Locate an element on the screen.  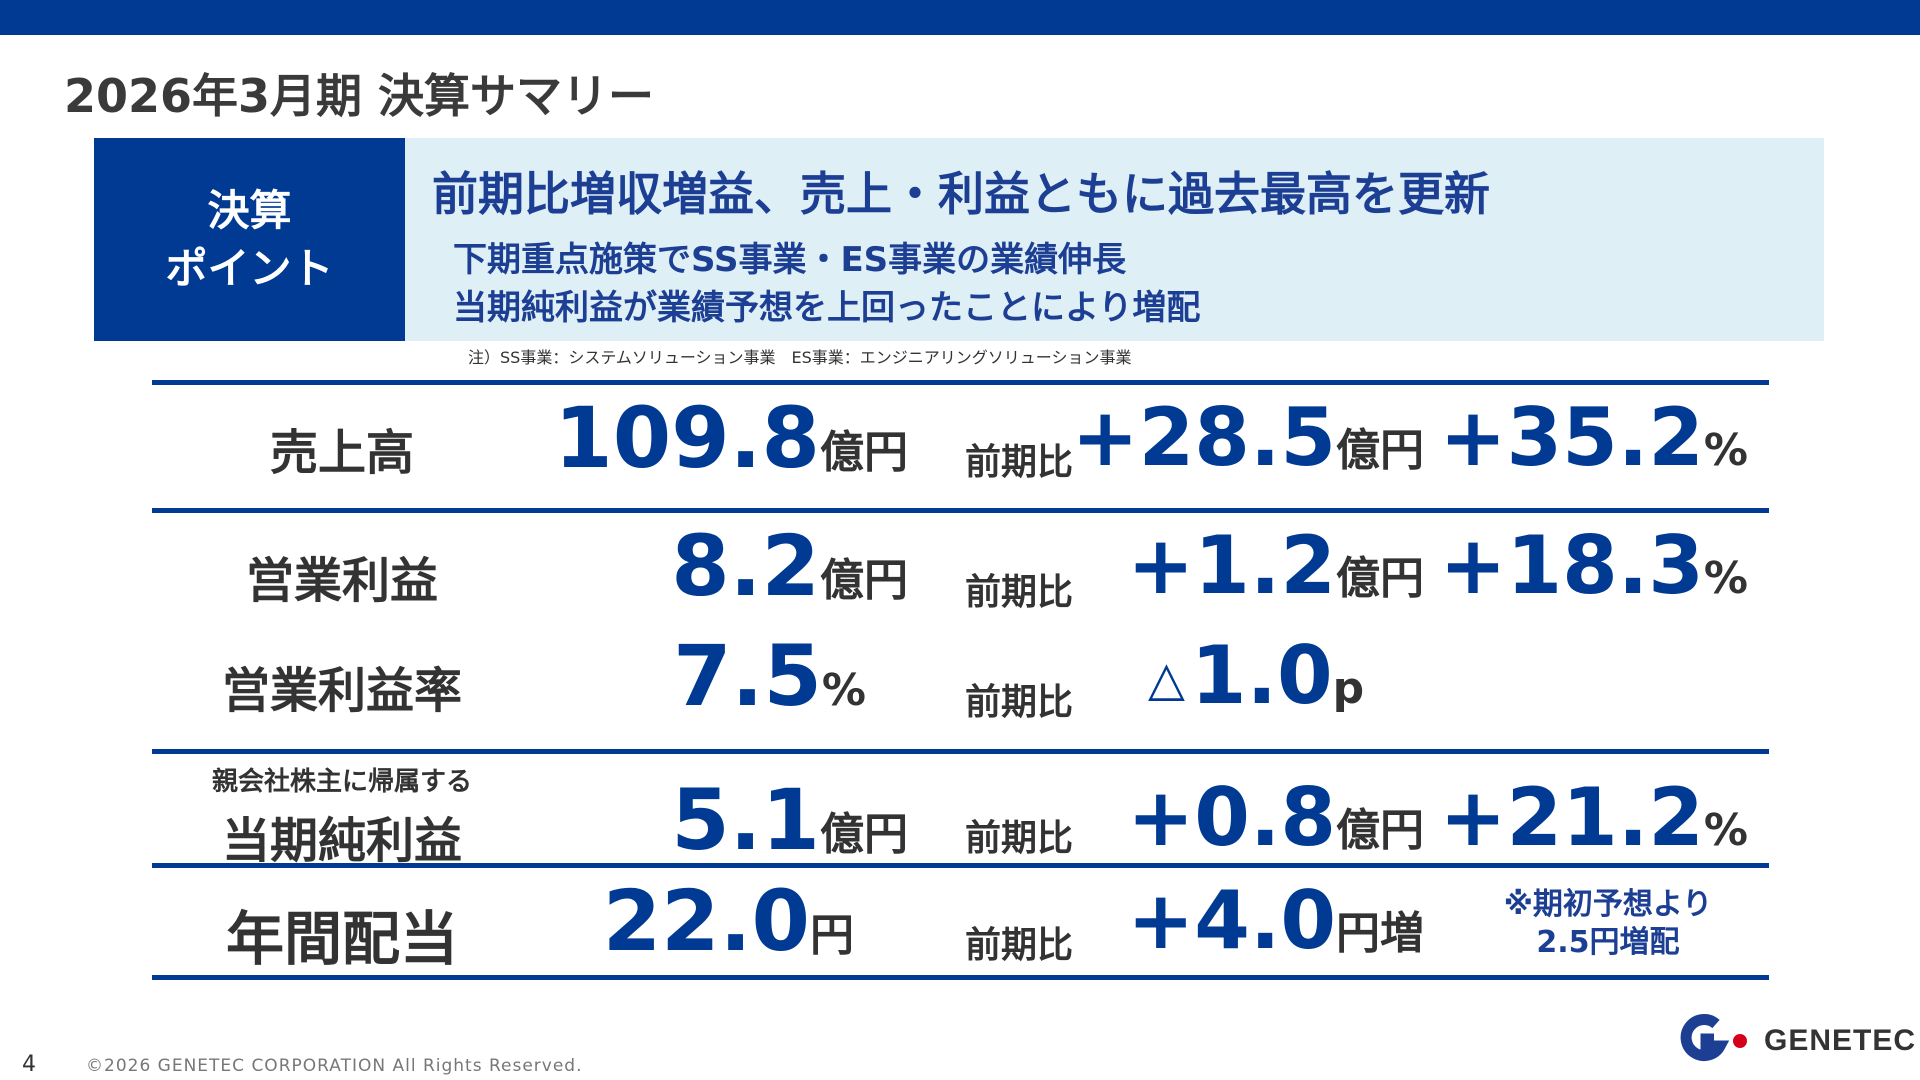
net-income-delta-number: +0.8 is located at coordinates (1231, 817).